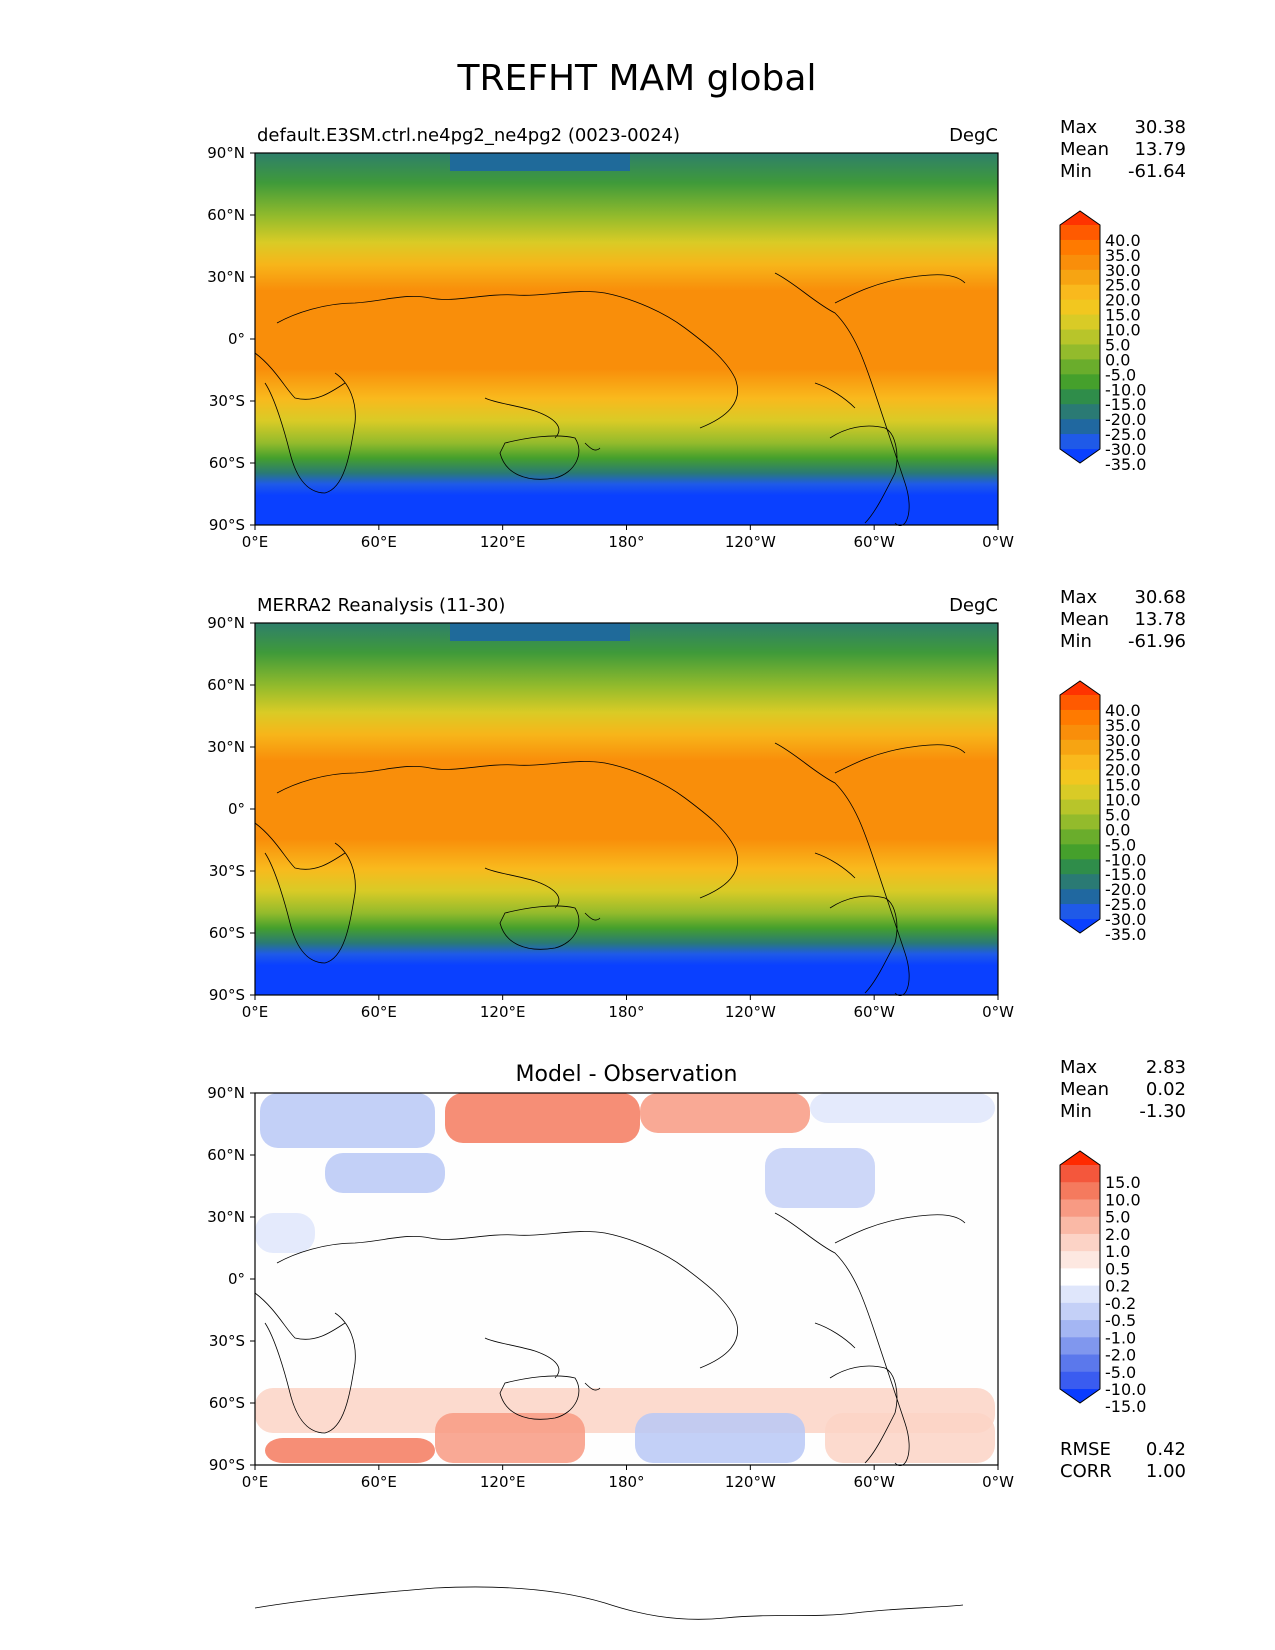  Describe the element at coordinates (1076, 641) in the screenshot. I see `stat-label: Min` at that location.